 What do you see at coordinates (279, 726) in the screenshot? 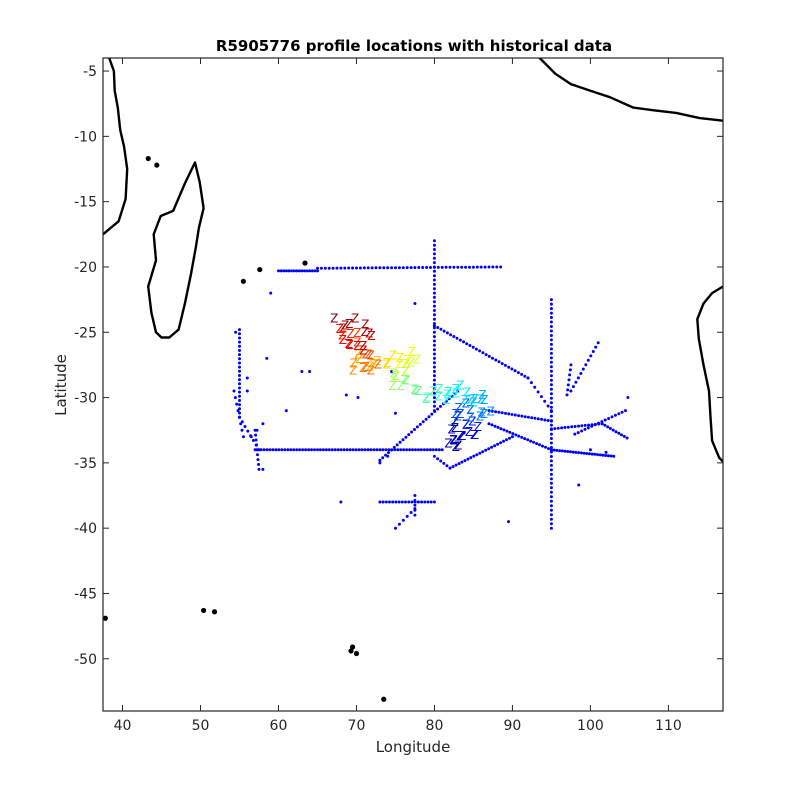
I see `x-tick-label: 60` at bounding box center [279, 726].